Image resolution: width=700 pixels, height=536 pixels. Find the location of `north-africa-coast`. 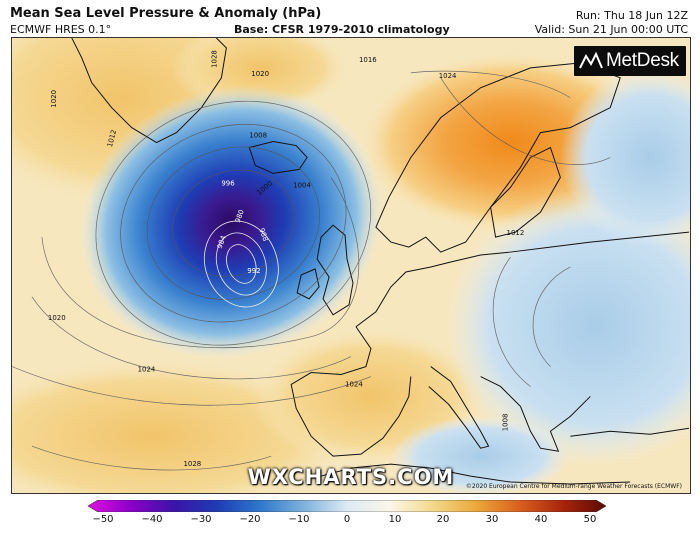

north-africa-coast is located at coordinates (475, 474).